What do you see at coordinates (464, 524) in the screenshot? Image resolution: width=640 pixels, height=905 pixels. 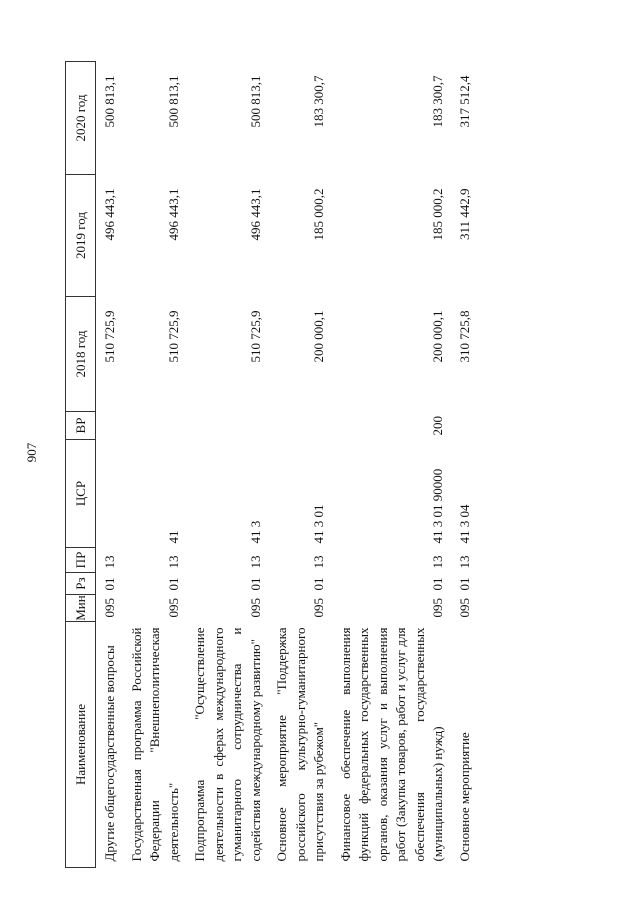 I see `cell-csr: 41 3 04` at bounding box center [464, 524].